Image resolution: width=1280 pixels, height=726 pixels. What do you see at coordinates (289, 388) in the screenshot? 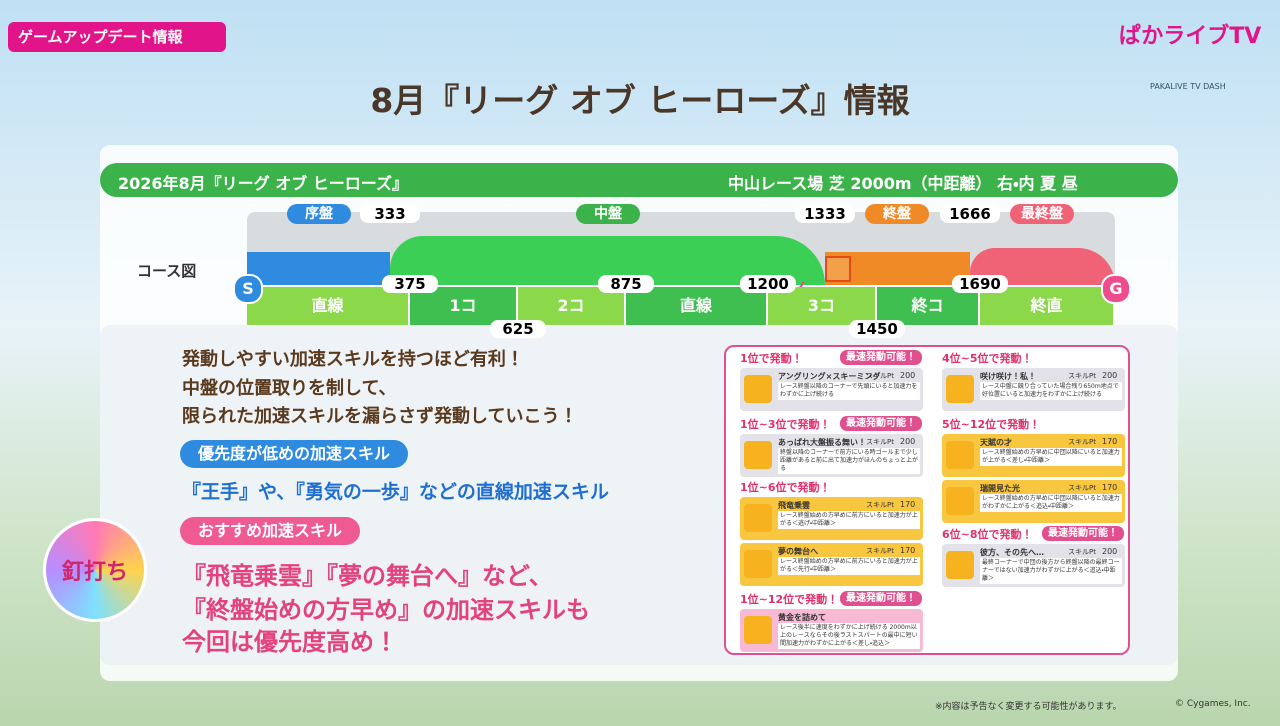
I see `intro-line: 中盤の位置取りを制して、` at bounding box center [289, 388].